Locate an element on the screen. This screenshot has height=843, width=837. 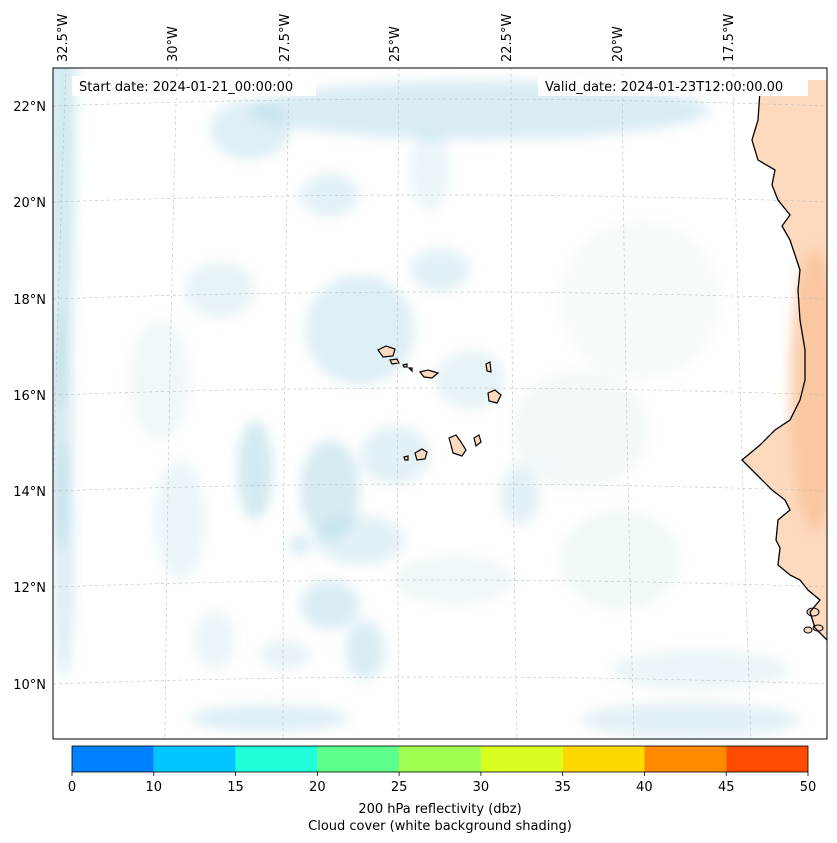
lon-label: 27.5°W is located at coordinates (285, 38).